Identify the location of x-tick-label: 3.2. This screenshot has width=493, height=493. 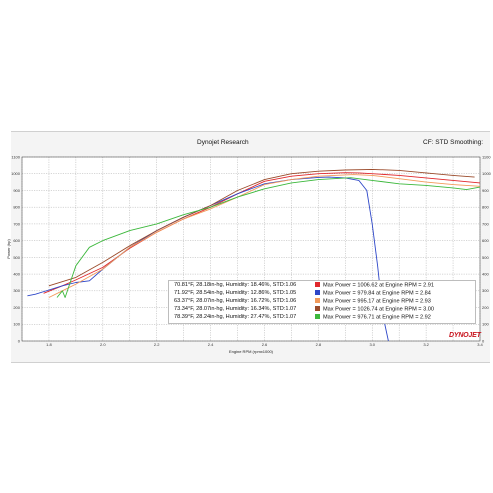
(426, 344).